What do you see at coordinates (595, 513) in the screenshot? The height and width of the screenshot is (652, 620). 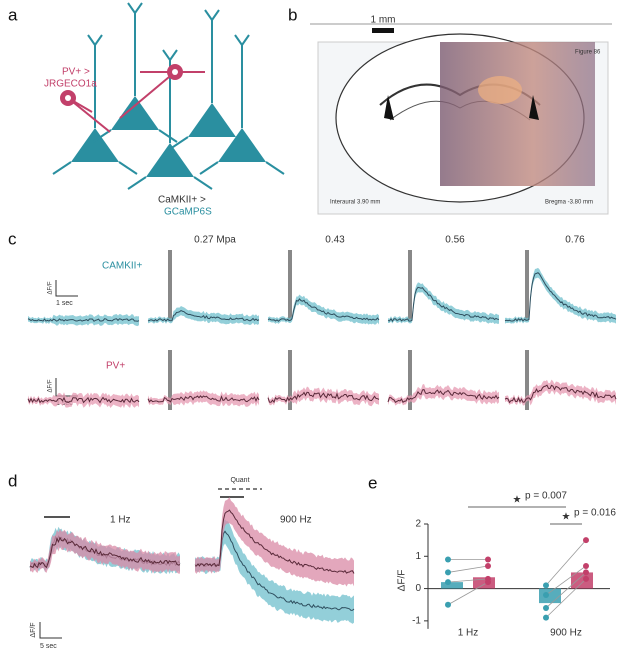 I see `p-value: p = 0.016` at bounding box center [595, 513].